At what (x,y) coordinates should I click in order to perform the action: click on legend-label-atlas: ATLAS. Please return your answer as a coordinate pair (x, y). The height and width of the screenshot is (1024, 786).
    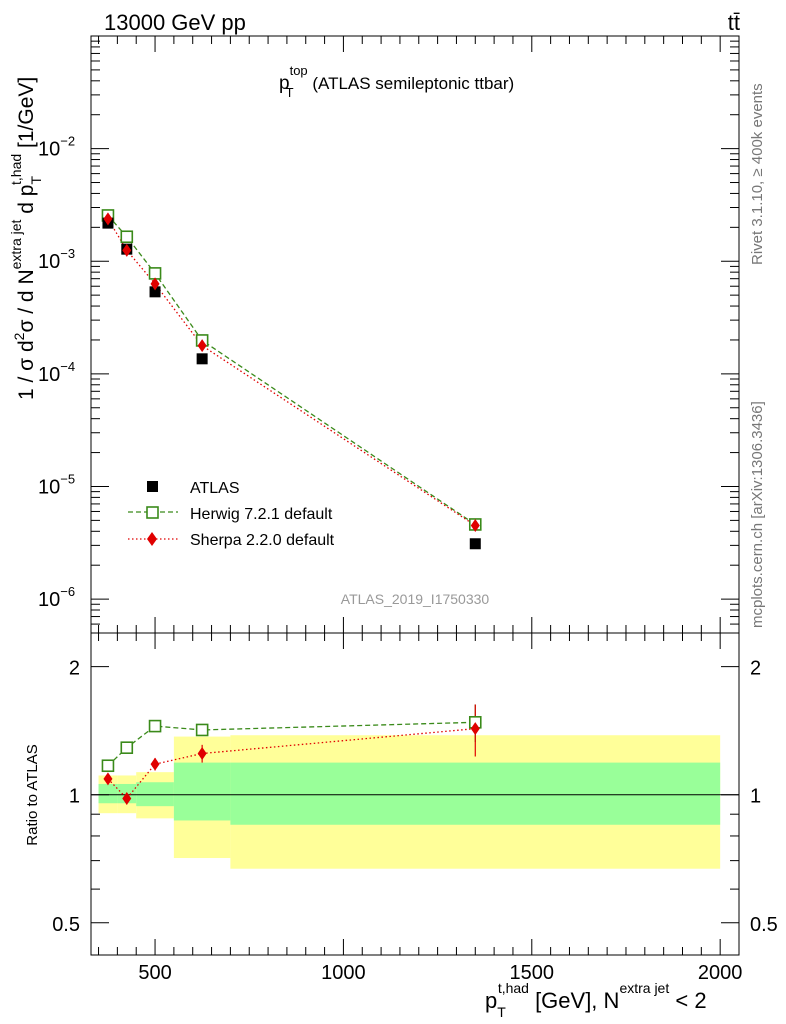
    Looking at the image, I should click on (215, 488).